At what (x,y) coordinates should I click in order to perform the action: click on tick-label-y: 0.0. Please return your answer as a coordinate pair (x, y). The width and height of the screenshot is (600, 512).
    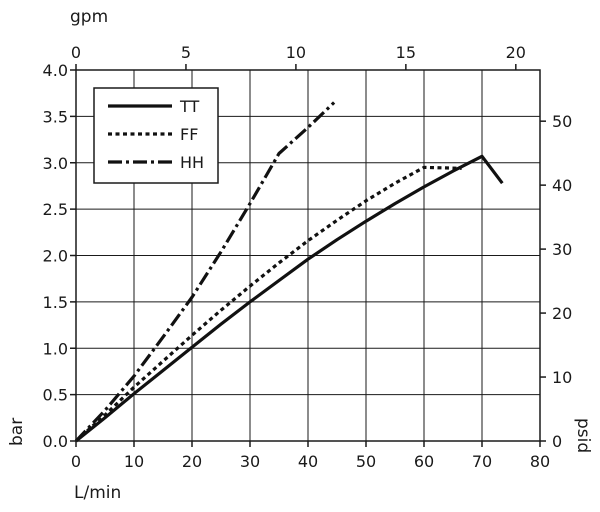
    Looking at the image, I should click on (55, 441).